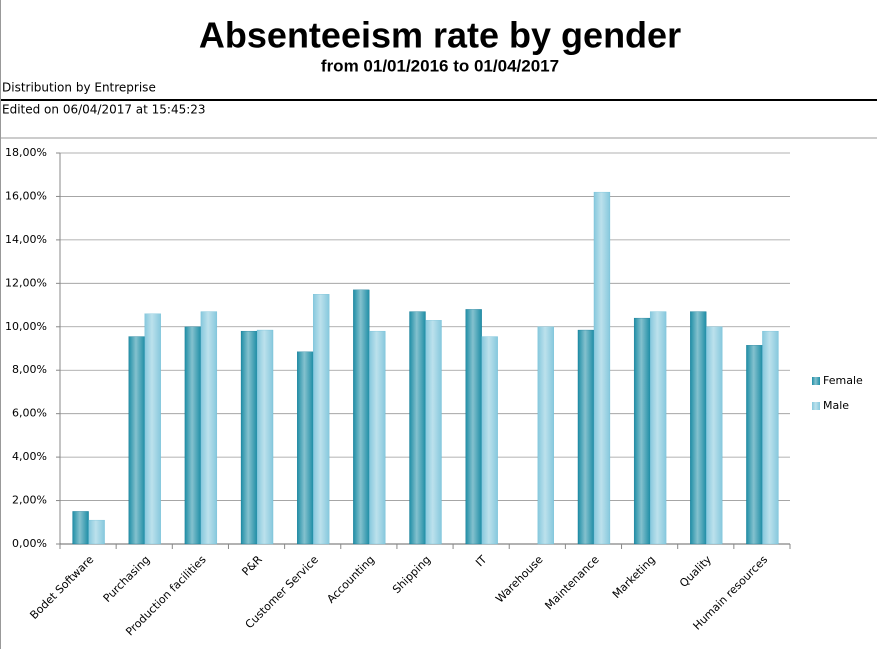  What do you see at coordinates (29, 413) in the screenshot?
I see `y-tick-label: 6,00%` at bounding box center [29, 413].